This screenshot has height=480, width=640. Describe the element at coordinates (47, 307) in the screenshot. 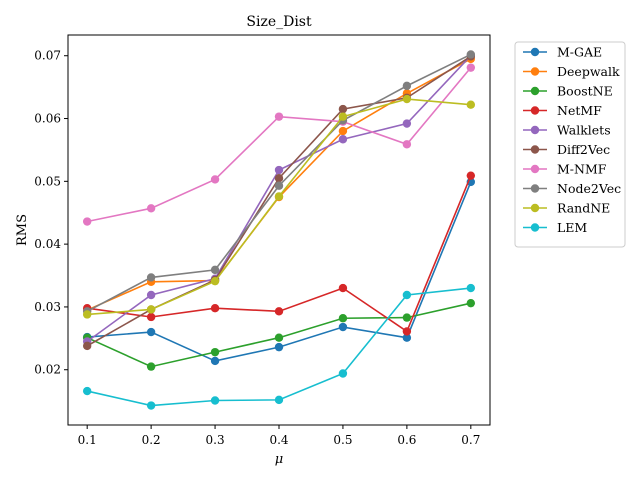

I see `y-tick-label: 0.03` at that location.